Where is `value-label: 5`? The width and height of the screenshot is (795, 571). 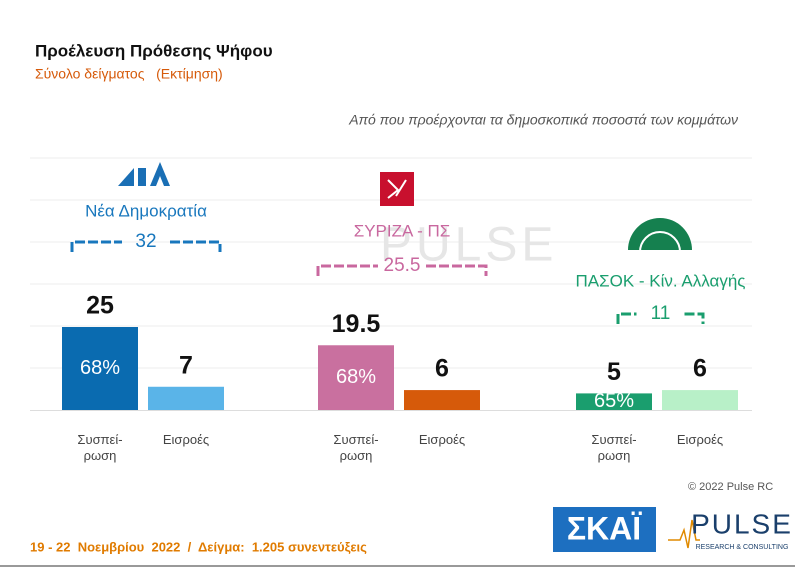
value-label: 5 is located at coordinates (614, 372).